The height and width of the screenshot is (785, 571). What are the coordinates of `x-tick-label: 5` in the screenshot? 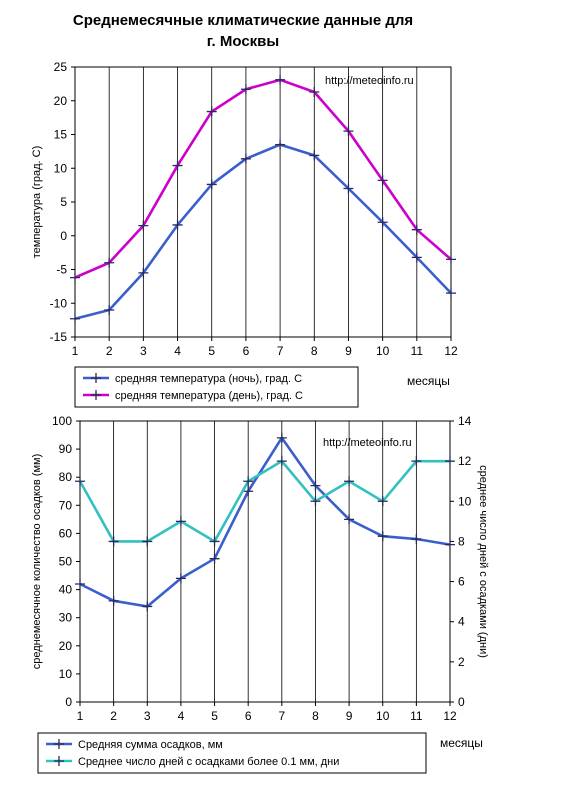 It's located at (214, 716).